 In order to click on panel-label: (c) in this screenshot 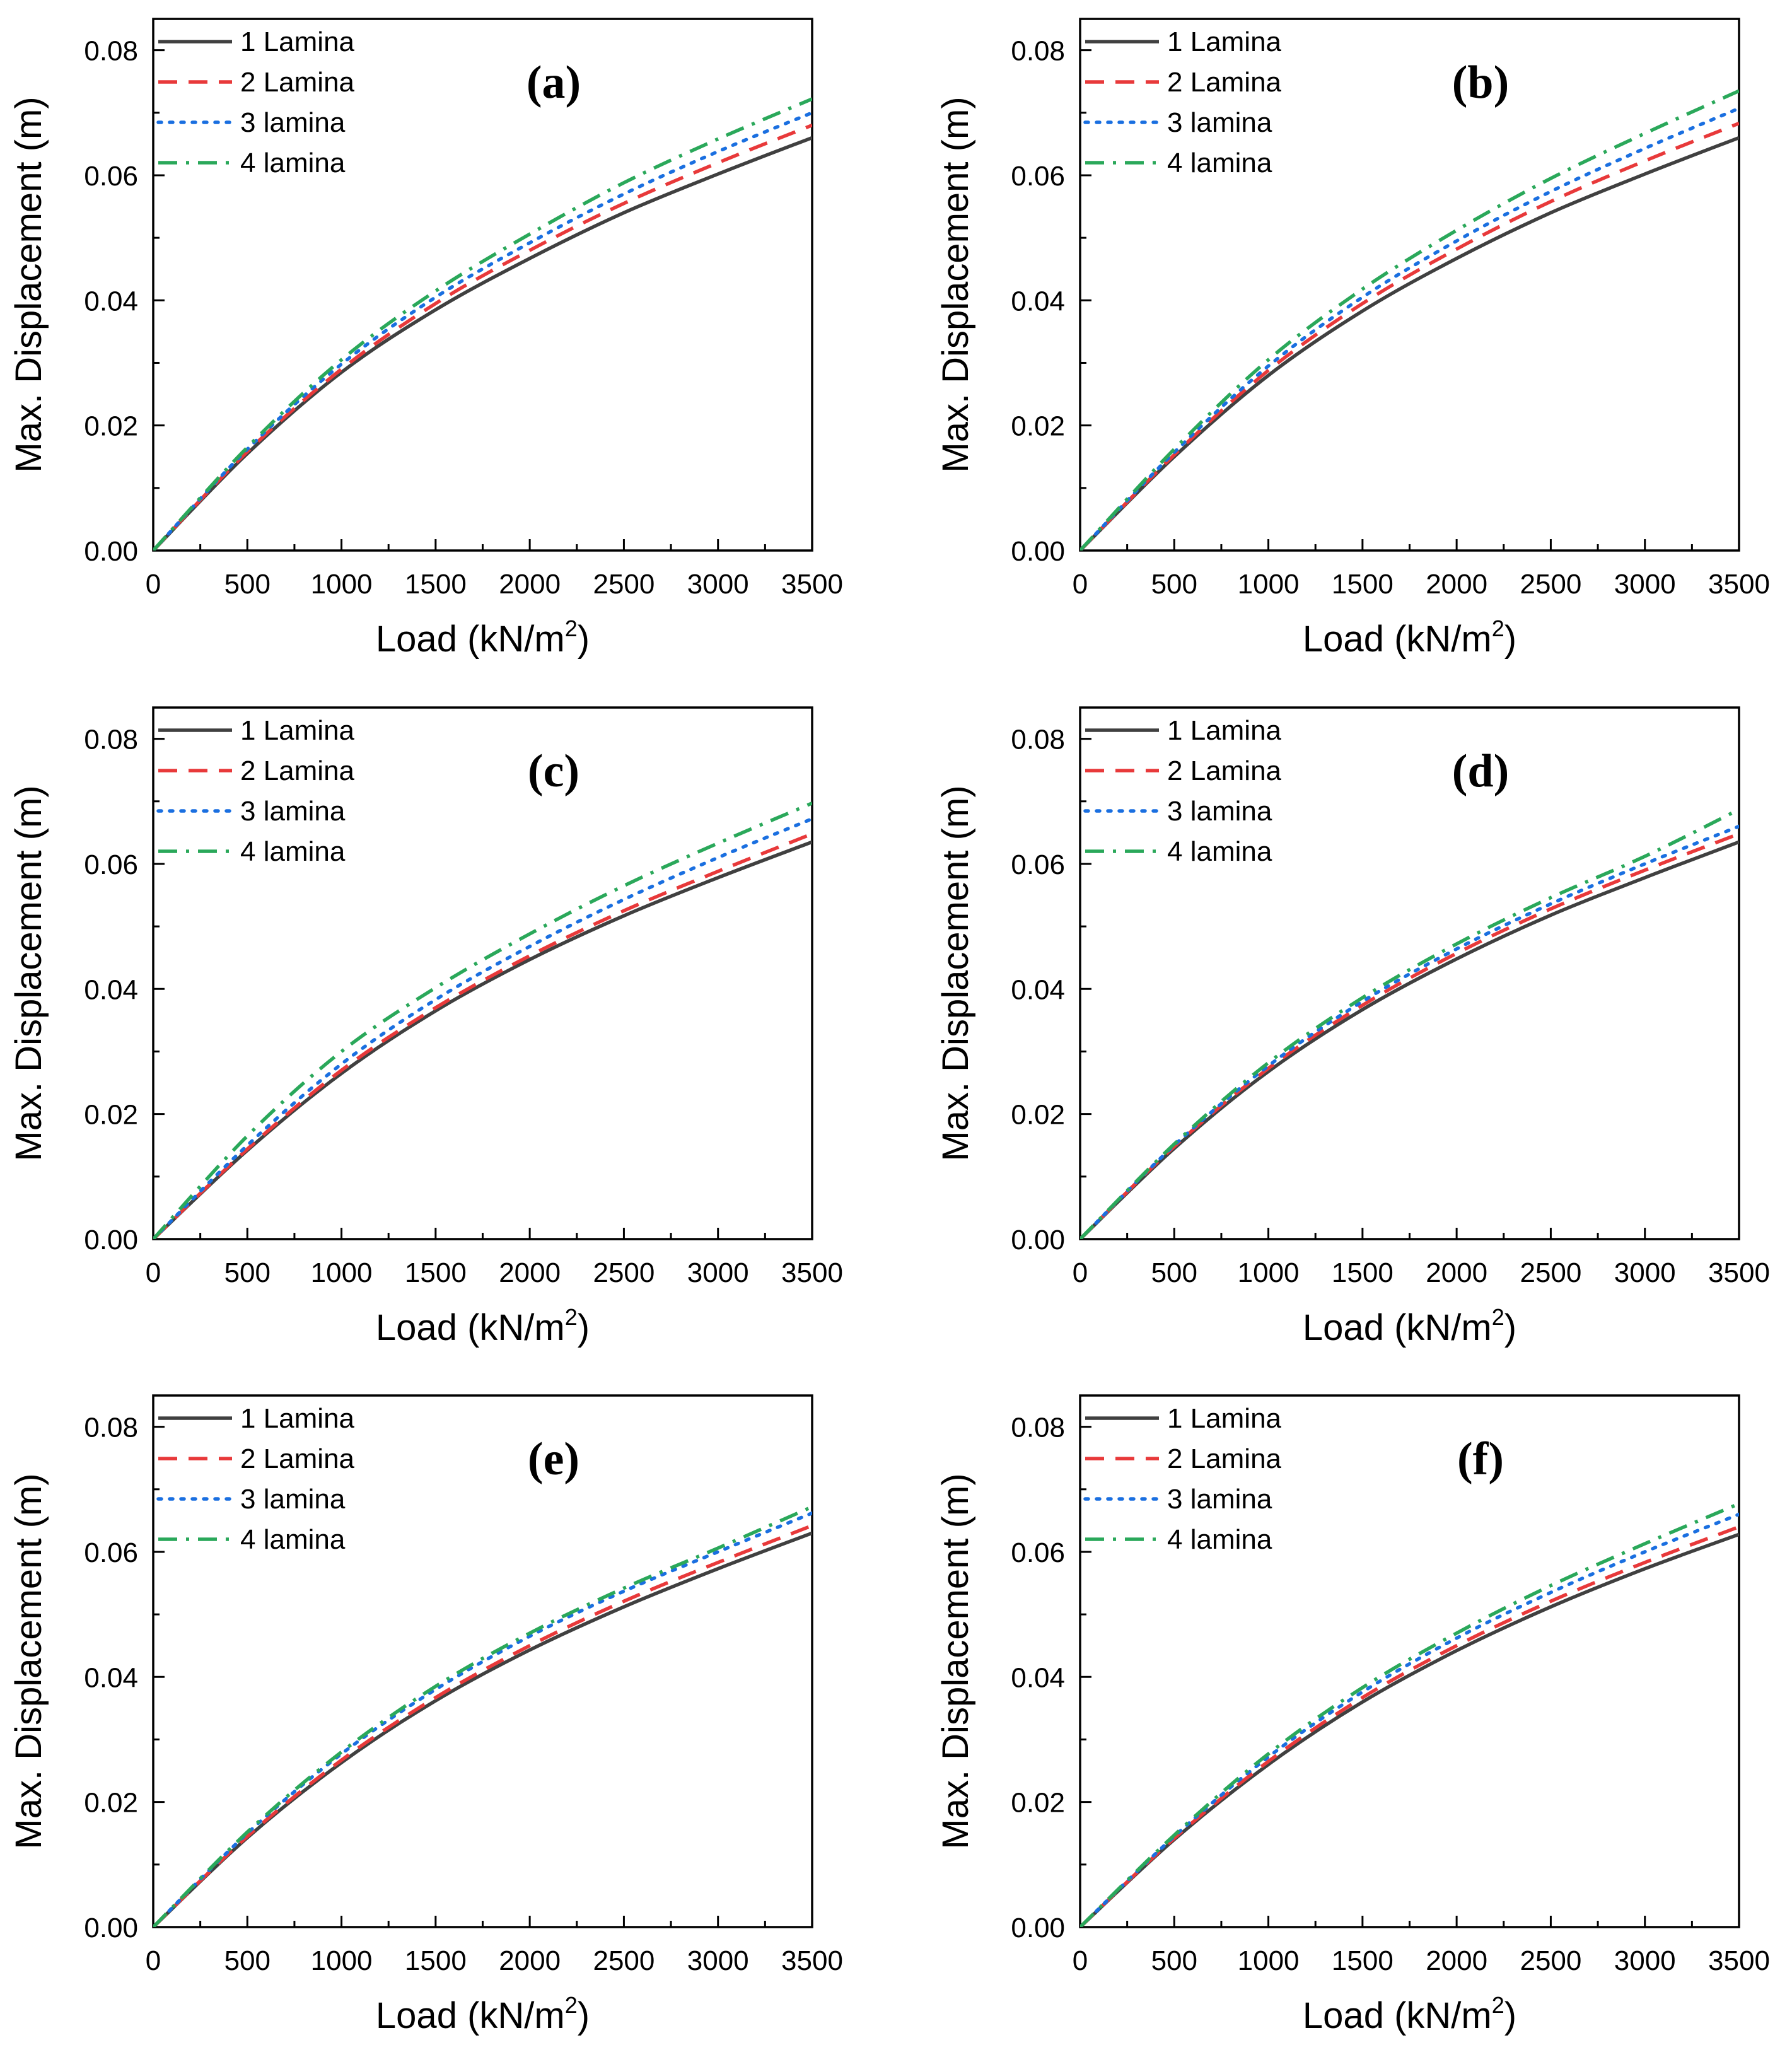, I will do `click(553, 771)`.